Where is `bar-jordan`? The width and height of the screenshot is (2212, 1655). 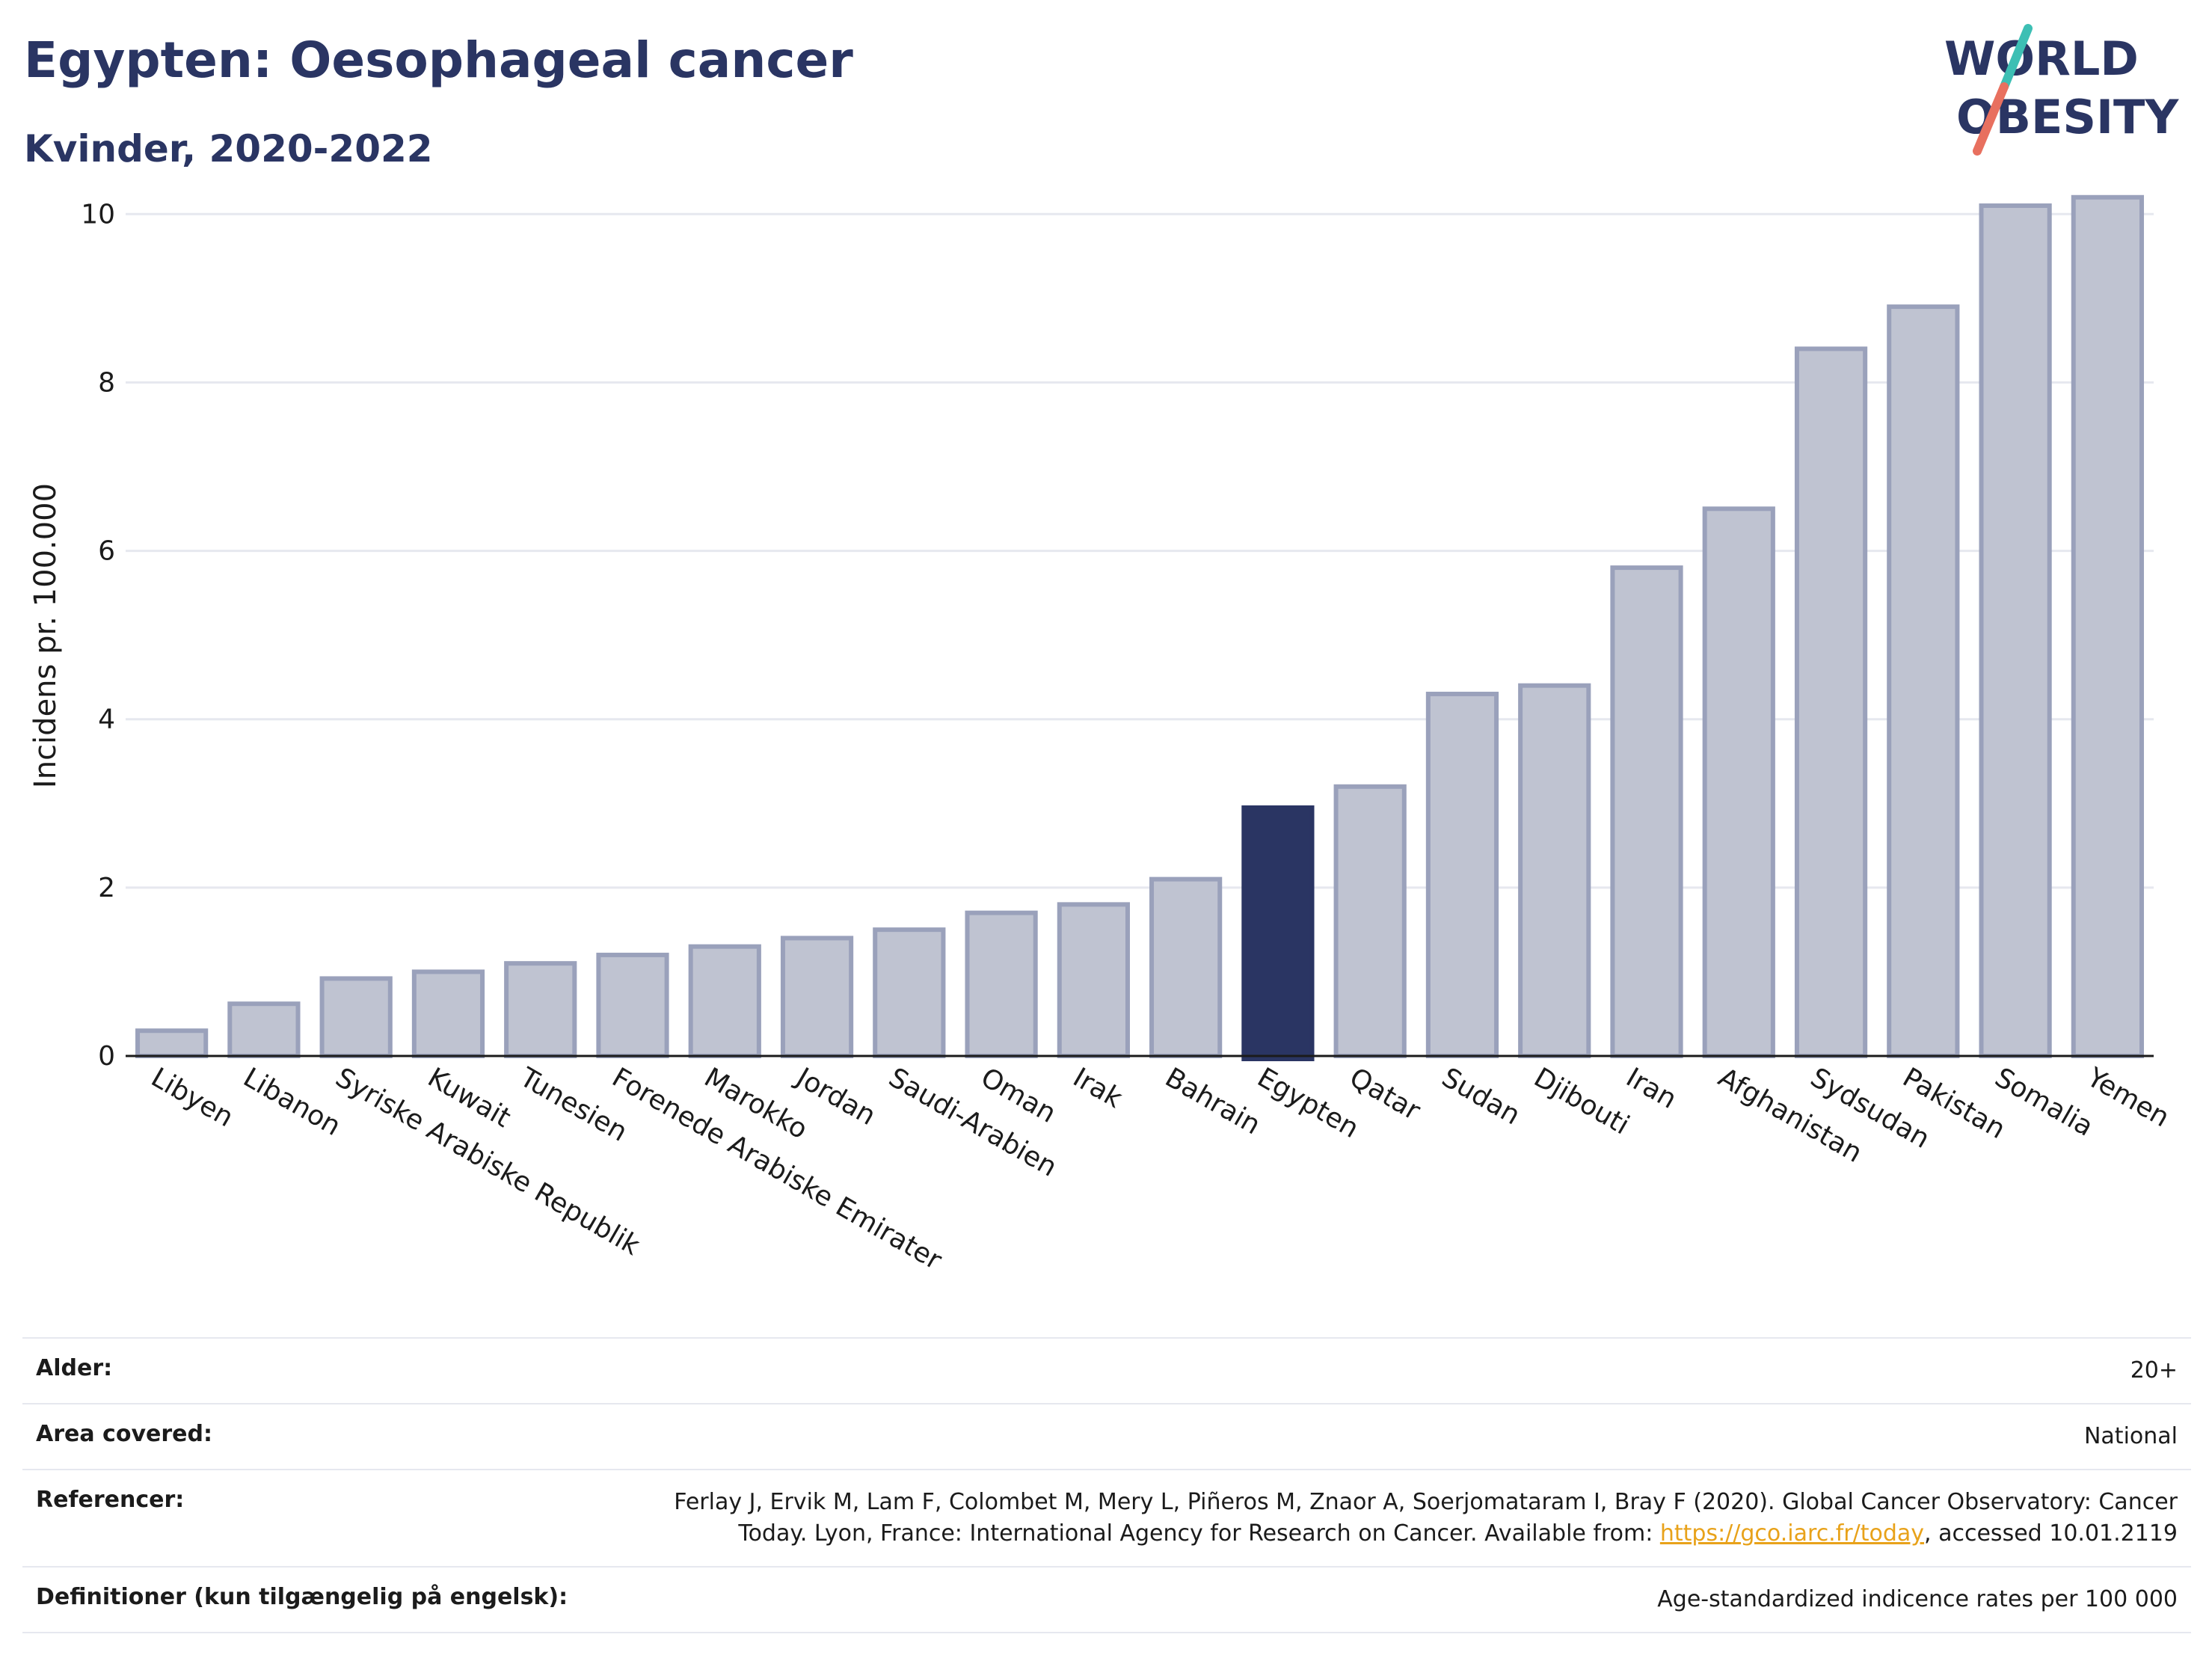 bar-jordan is located at coordinates (817, 997).